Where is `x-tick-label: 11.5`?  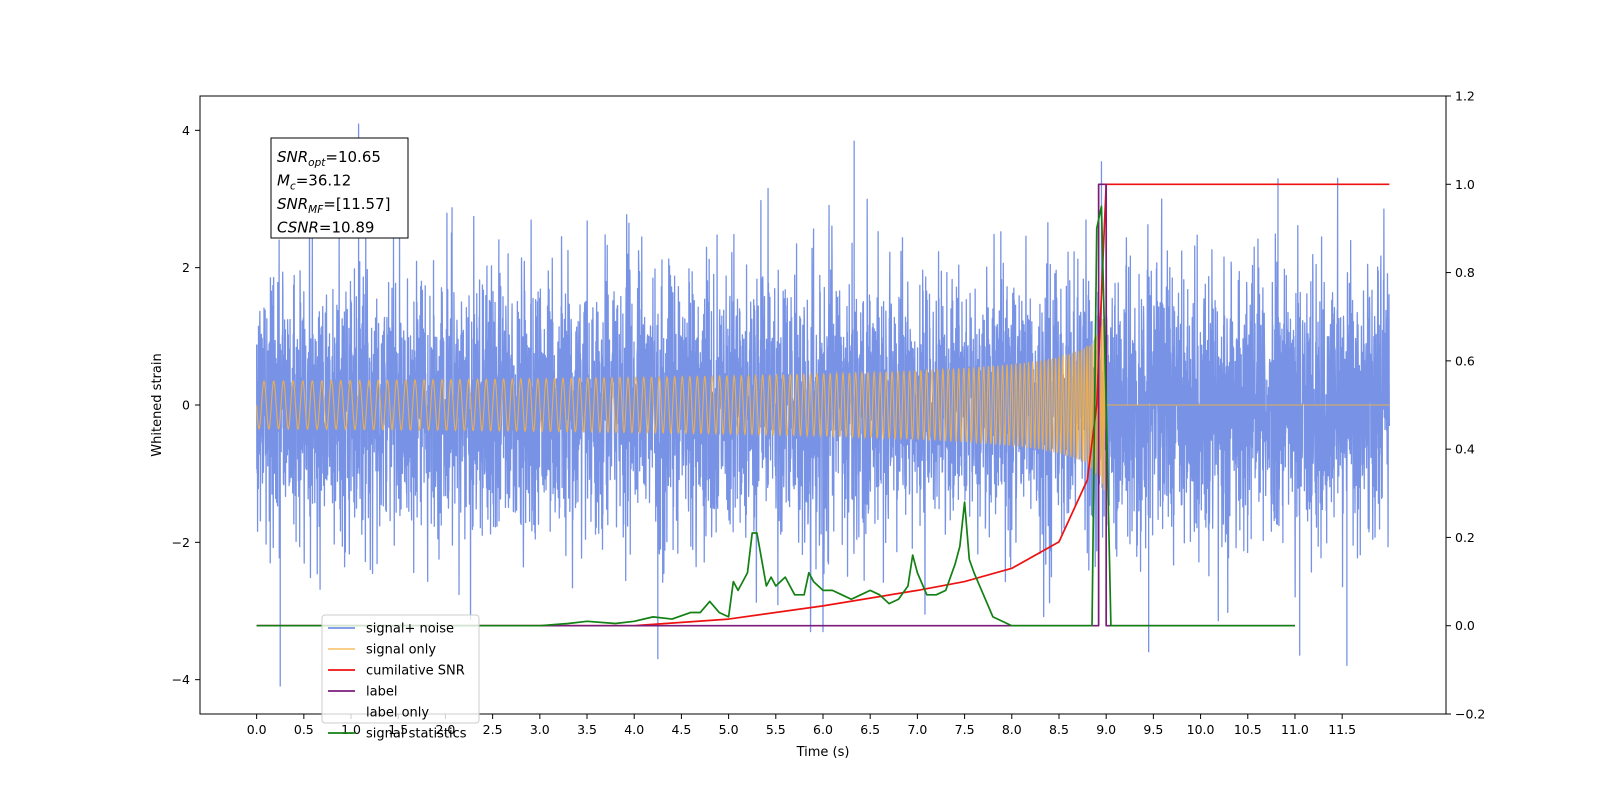 x-tick-label: 11.5 is located at coordinates (1342, 729).